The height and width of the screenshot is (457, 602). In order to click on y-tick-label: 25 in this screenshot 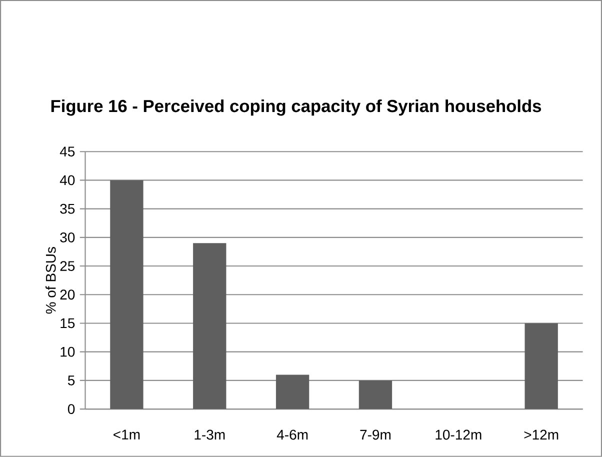, I will do `click(67, 266)`.